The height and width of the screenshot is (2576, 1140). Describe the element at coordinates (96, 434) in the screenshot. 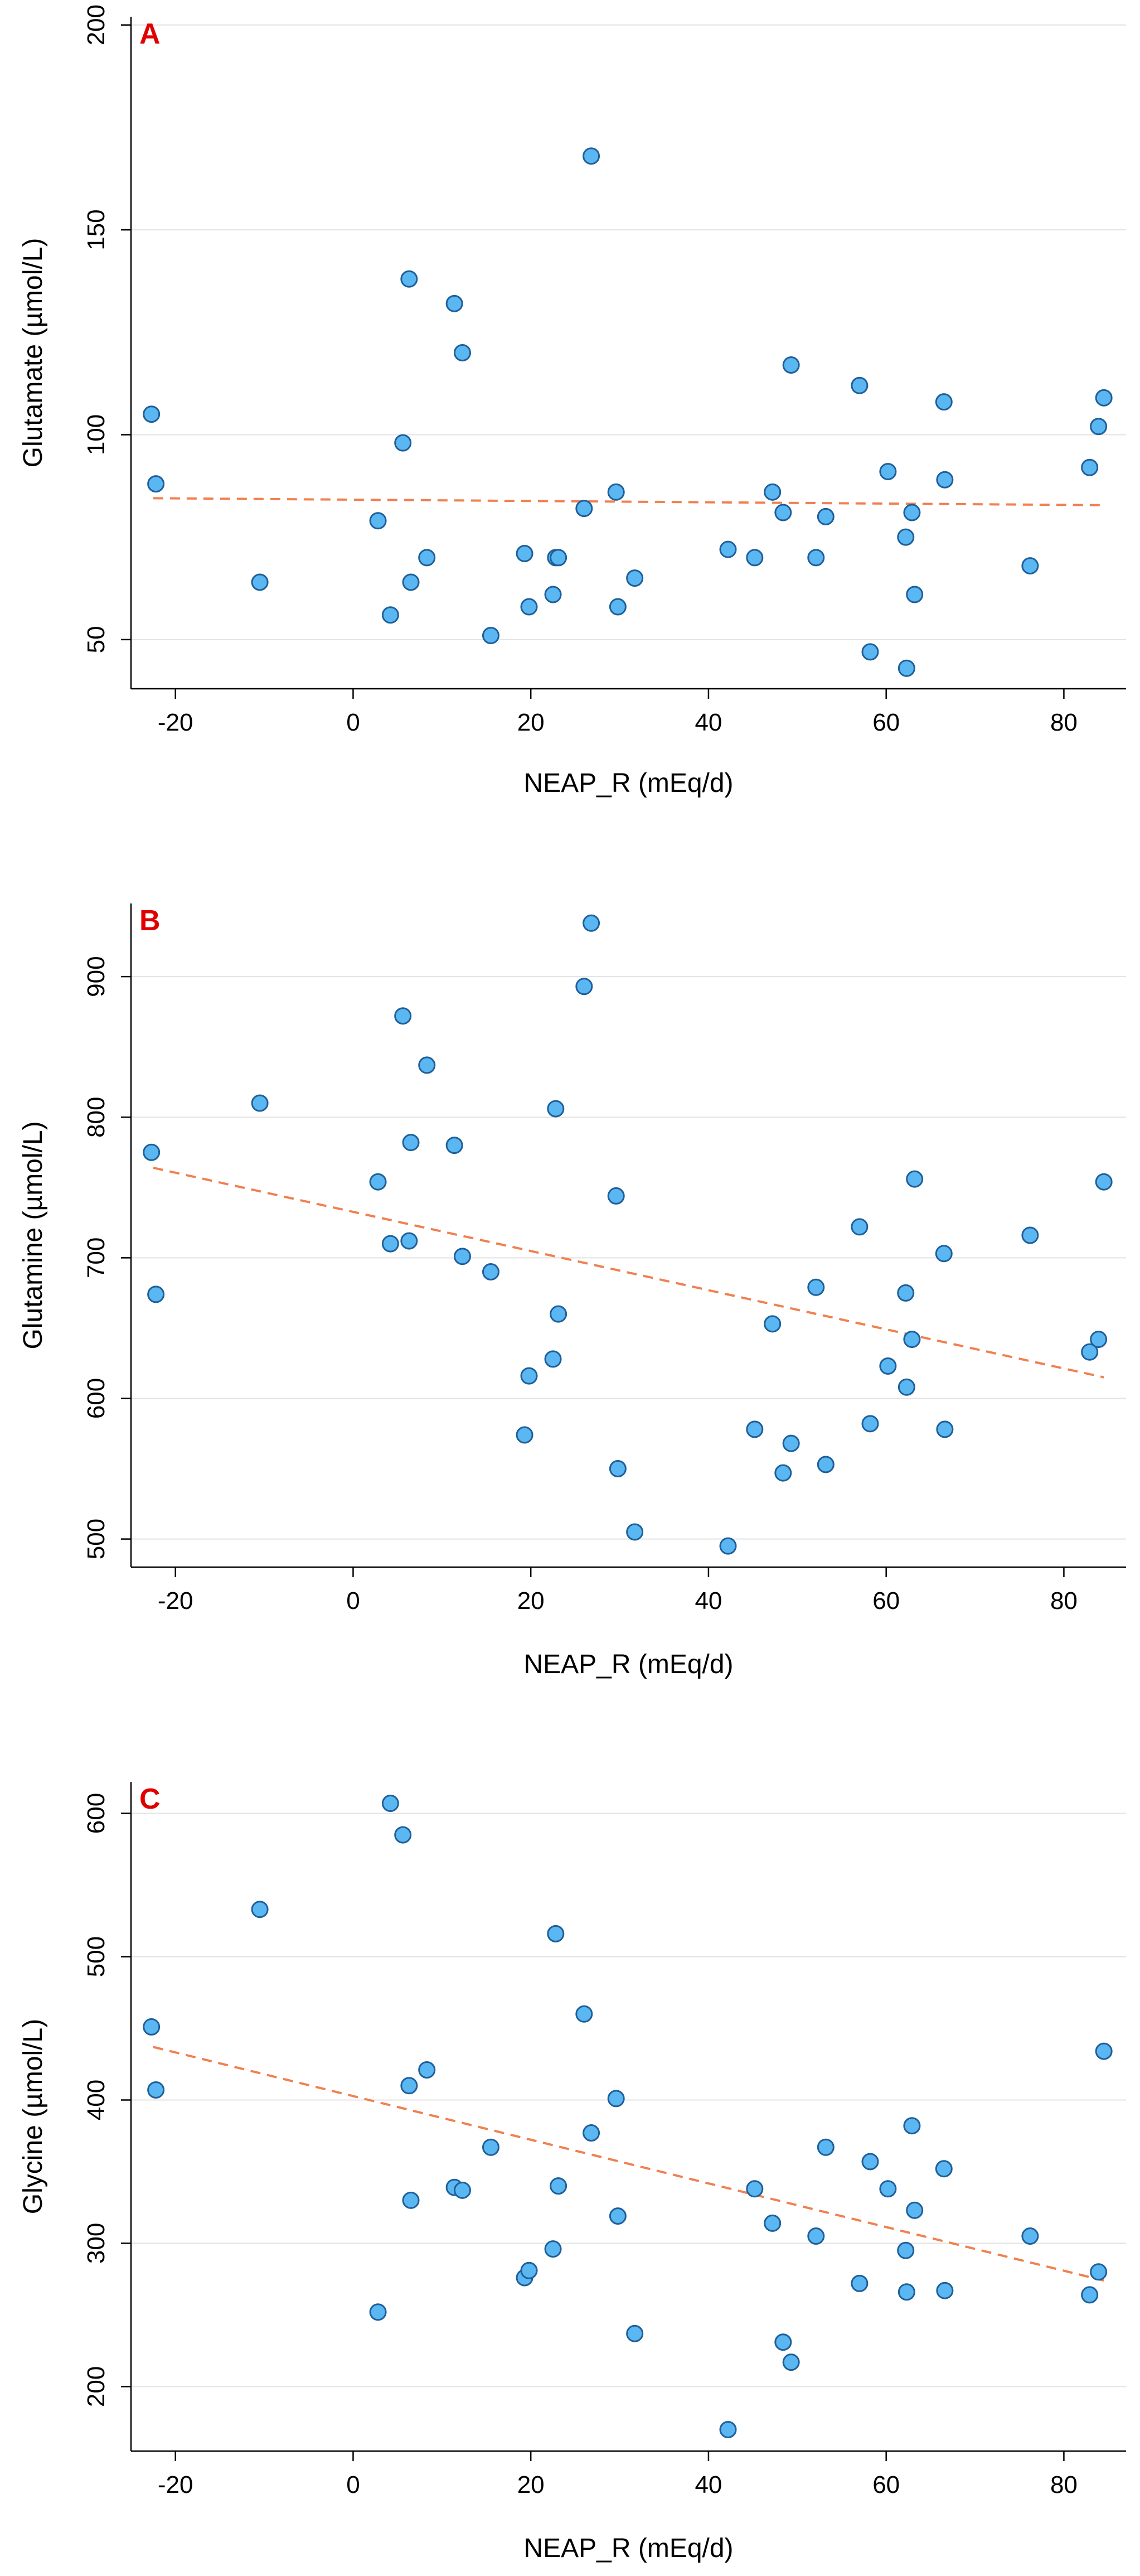

I see `y-tick-label: 100` at that location.